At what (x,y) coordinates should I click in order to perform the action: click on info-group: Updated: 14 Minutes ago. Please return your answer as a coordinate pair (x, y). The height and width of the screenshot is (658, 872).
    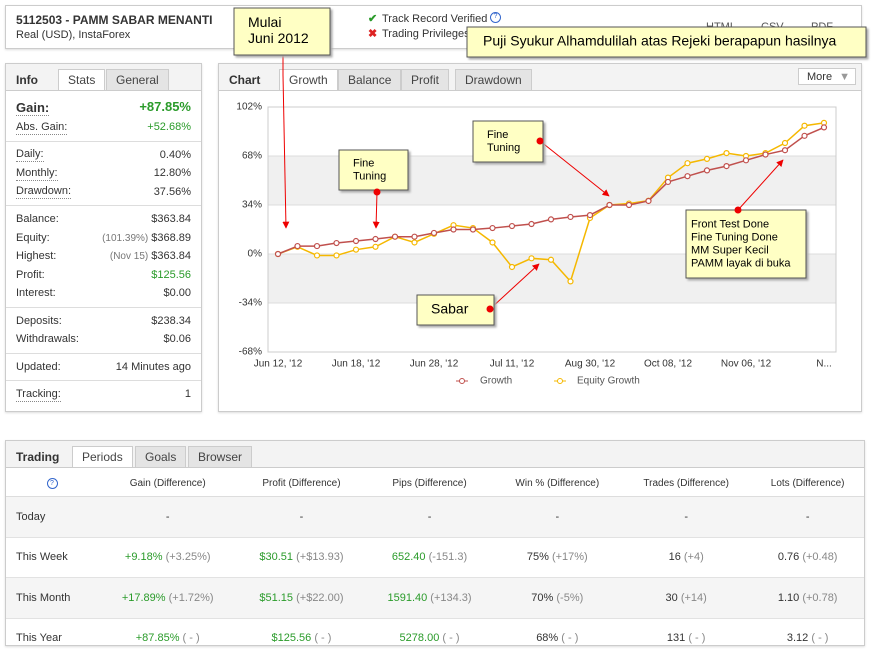
    Looking at the image, I should click on (103, 367).